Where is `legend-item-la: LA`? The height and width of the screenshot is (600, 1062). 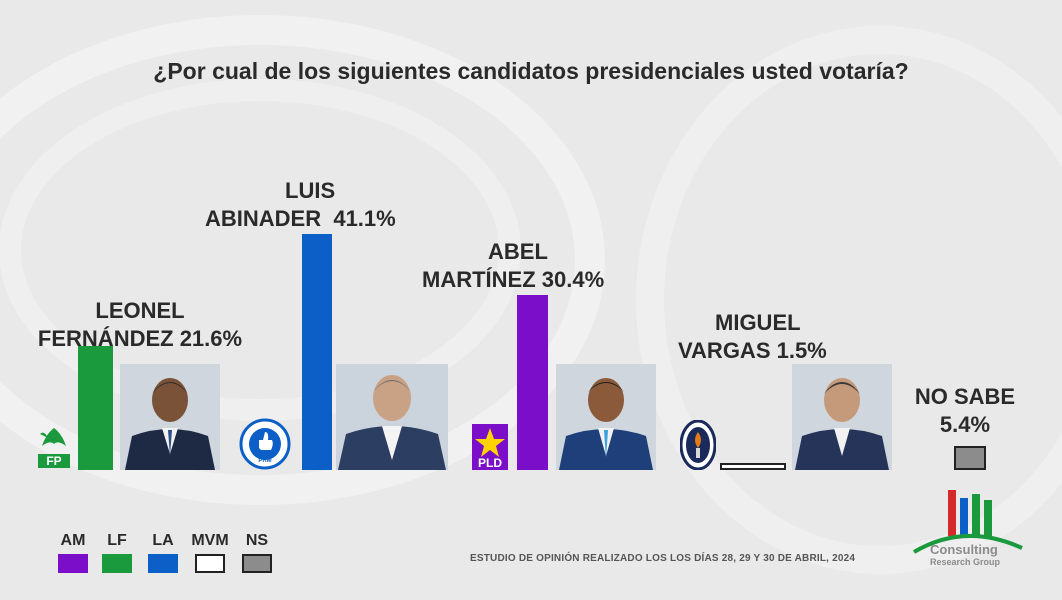
legend-item-la: LA is located at coordinates (163, 552).